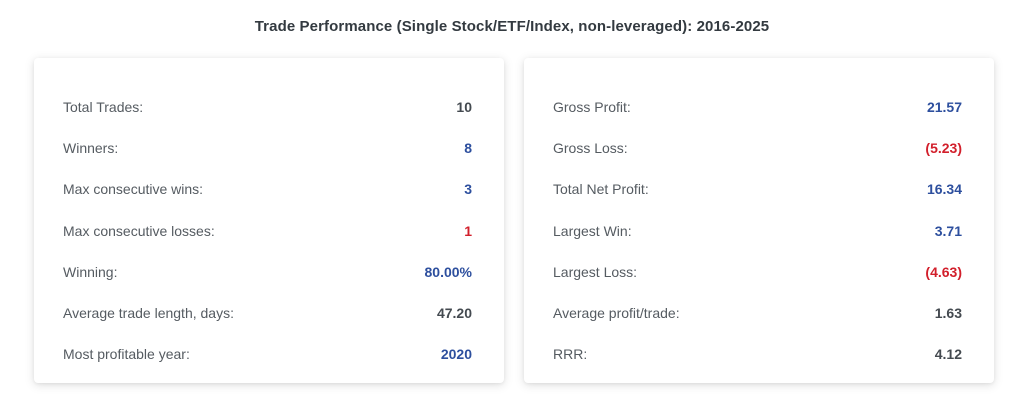 The image size is (1024, 409). I want to click on stat-value: 16.34, so click(944, 189).